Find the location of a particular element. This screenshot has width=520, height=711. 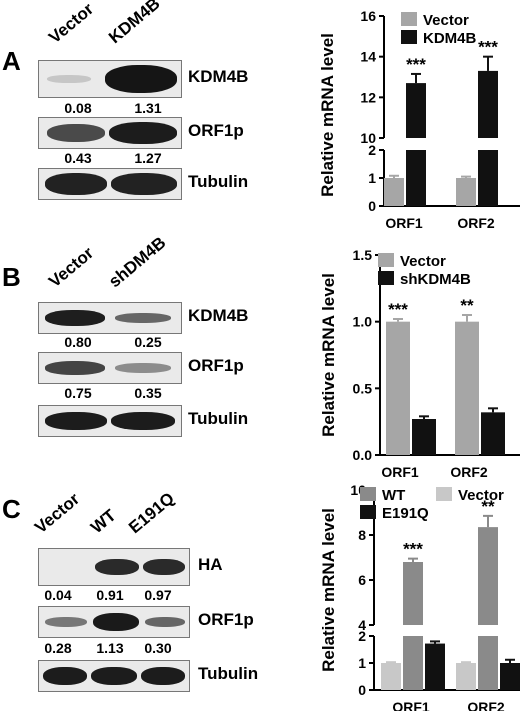

legend-label: E191Q is located at coordinates (405, 513).